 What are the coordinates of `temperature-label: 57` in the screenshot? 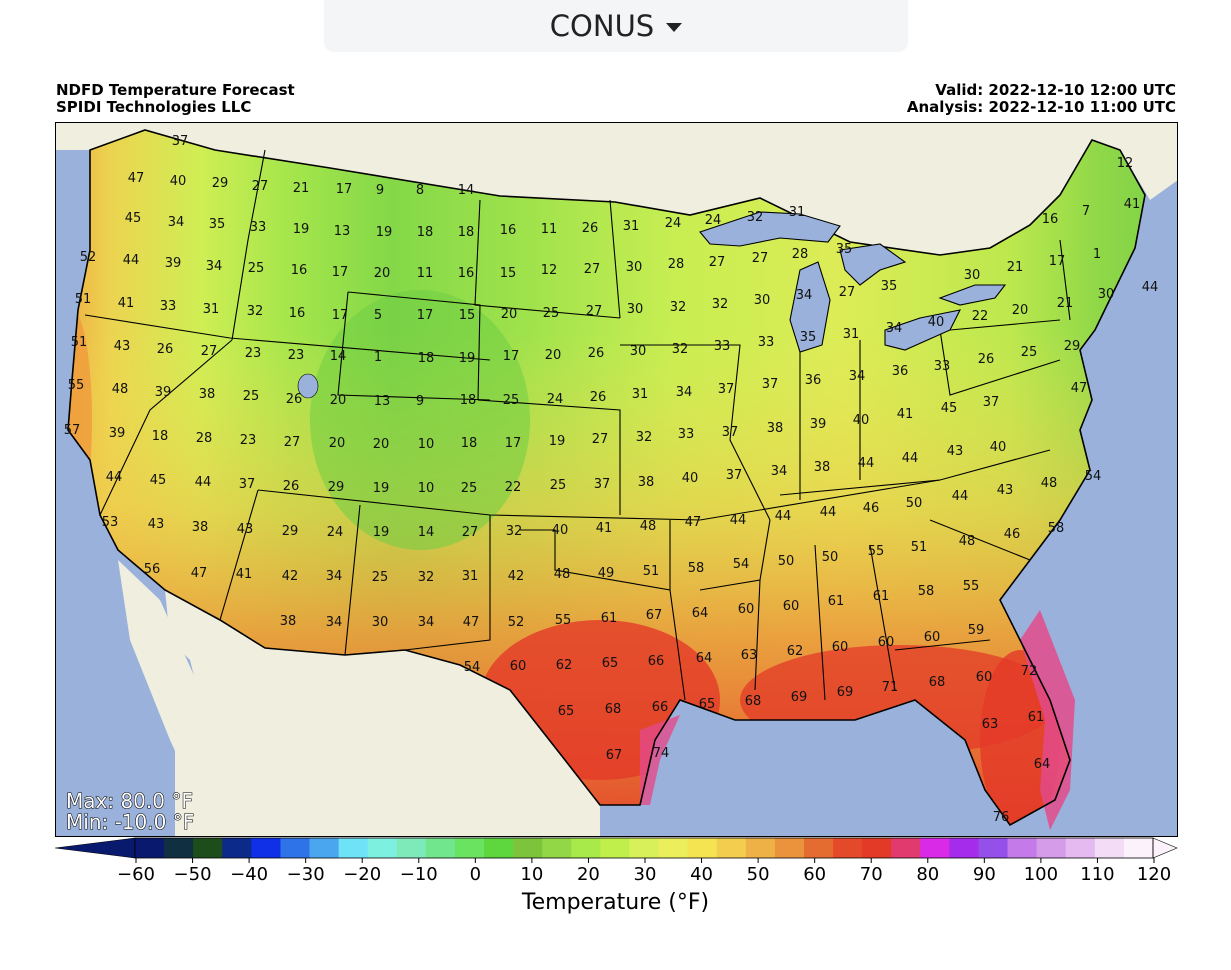 It's located at (72, 430).